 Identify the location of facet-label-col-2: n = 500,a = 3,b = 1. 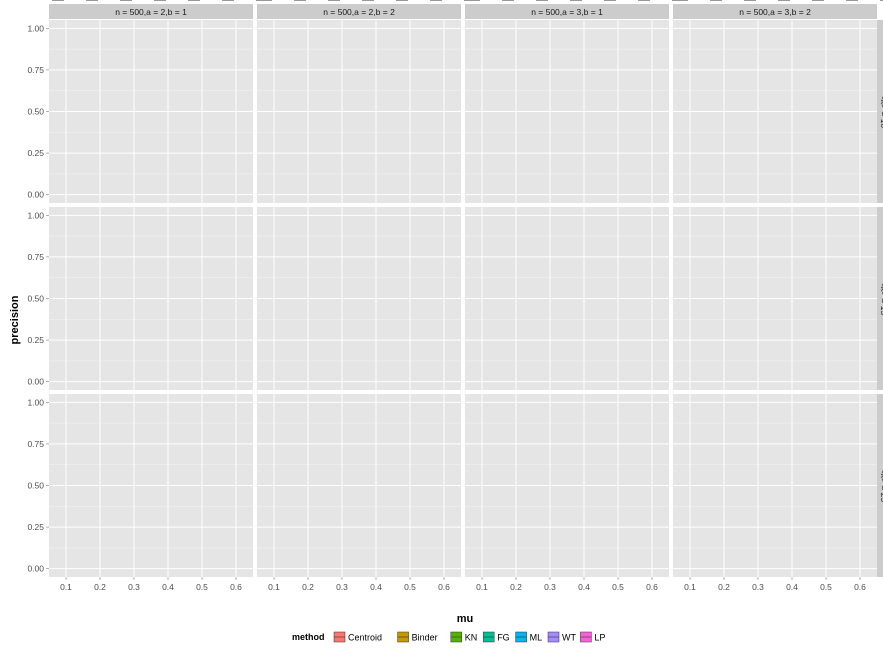
(567, 12).